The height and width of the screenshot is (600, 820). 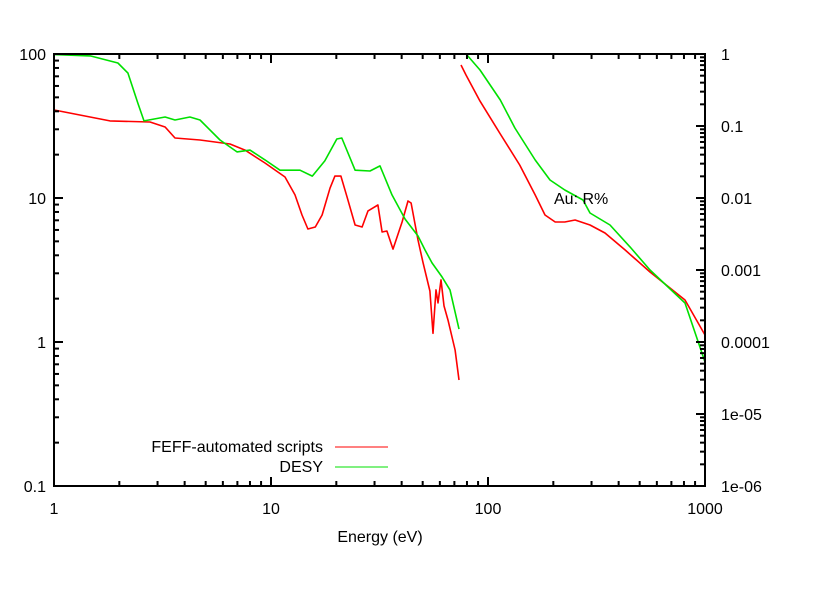 What do you see at coordinates (32, 55) in the screenshot?
I see `y-tick-label: 100` at bounding box center [32, 55].